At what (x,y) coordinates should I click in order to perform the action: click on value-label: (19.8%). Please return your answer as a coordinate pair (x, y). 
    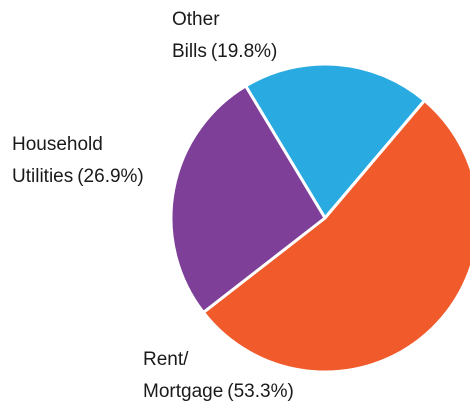
    Looking at the image, I should click on (244, 51).